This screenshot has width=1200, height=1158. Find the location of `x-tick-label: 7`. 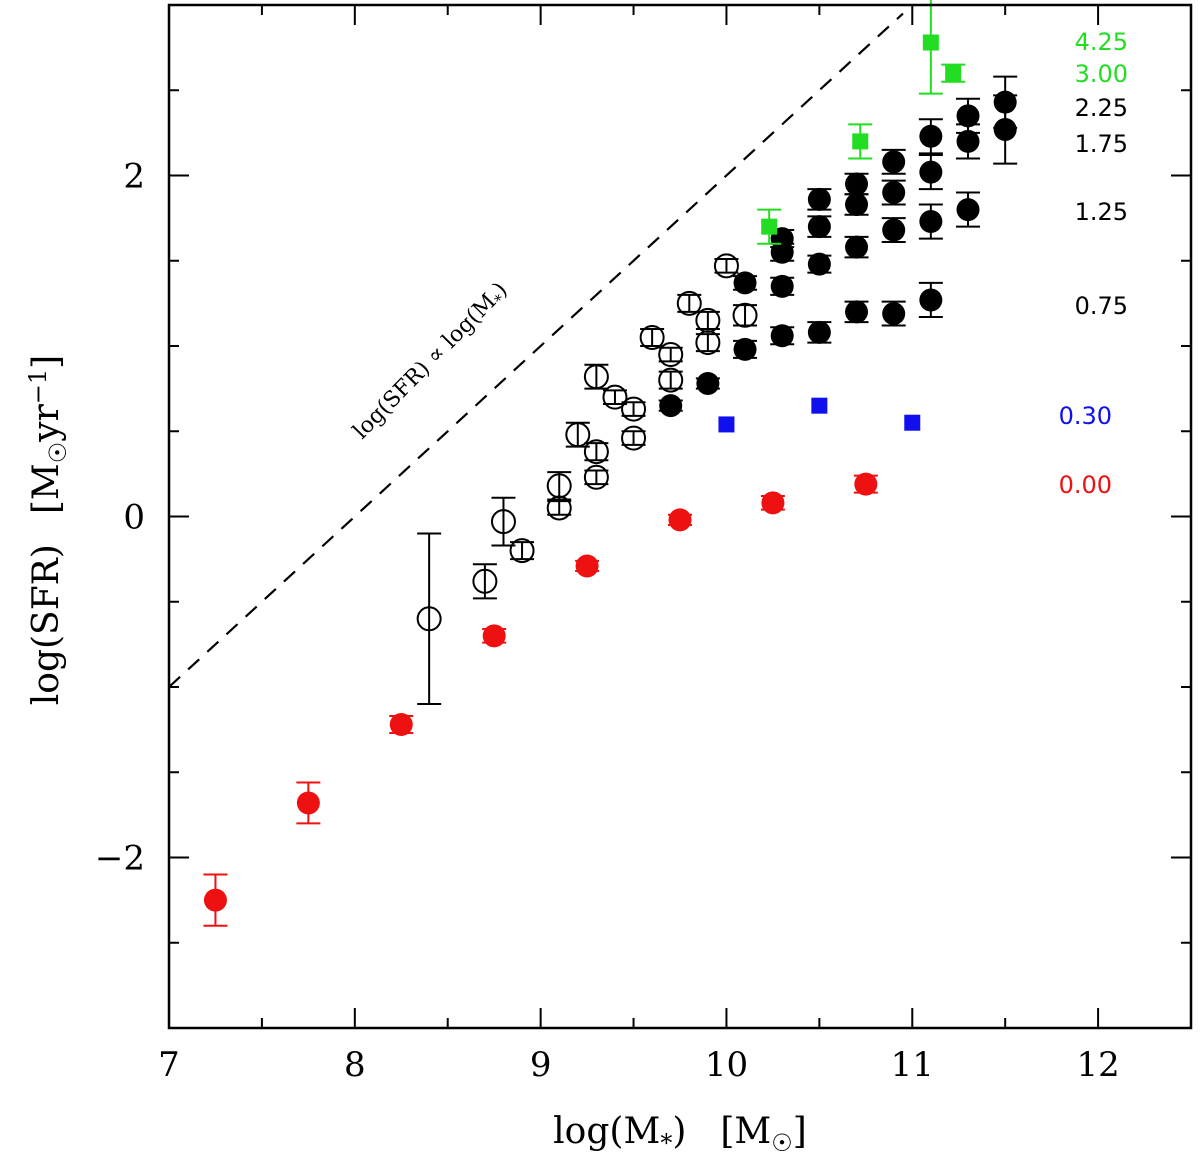

x-tick-label: 7 is located at coordinates (169, 1065).